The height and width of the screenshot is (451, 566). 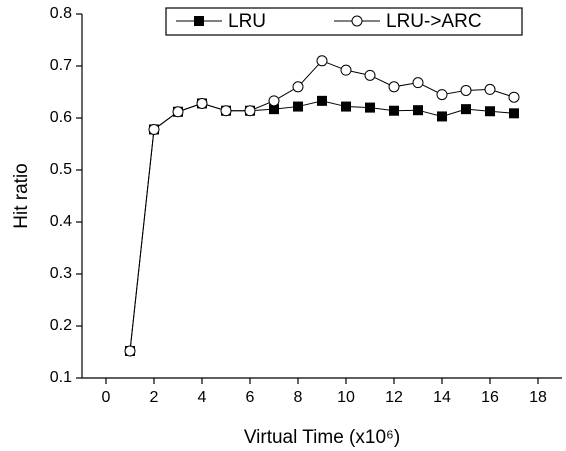 I want to click on legend-label: LRU->ARC, so click(x=434, y=21).